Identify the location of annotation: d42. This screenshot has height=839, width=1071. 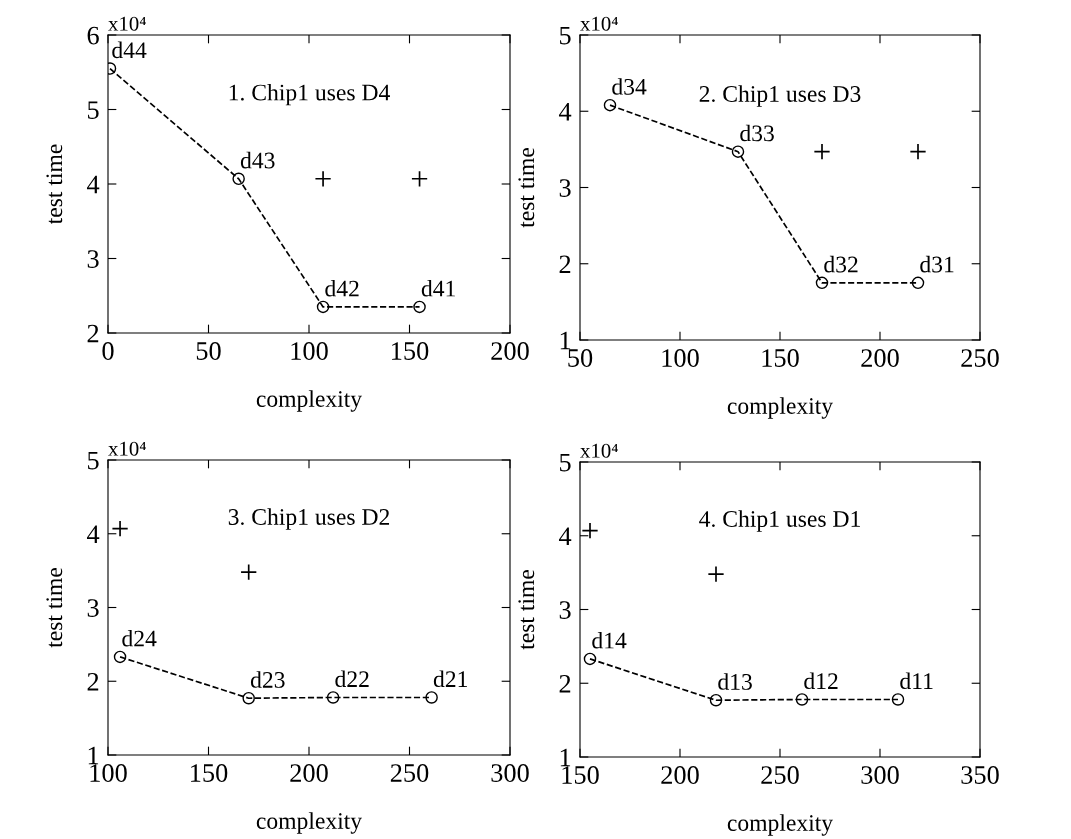
(342, 288).